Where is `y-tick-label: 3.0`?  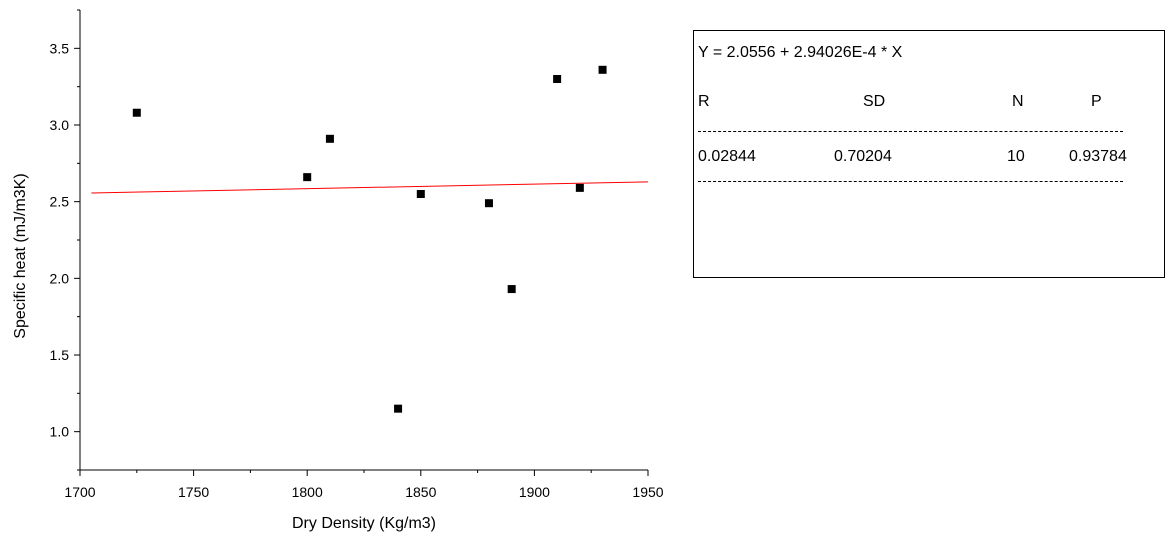 y-tick-label: 3.0 is located at coordinates (60, 125).